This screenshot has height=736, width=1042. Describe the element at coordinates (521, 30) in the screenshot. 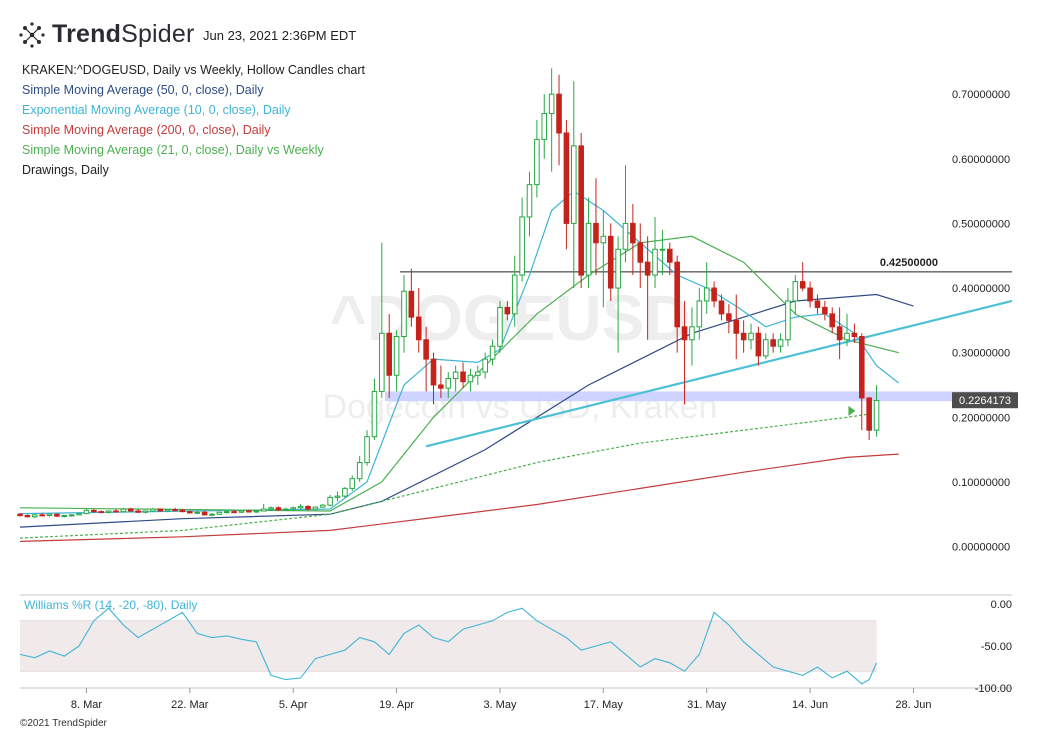

I see `chart-header: TrendSpider Jun 23, 2021 2:36PM EDT` at that location.